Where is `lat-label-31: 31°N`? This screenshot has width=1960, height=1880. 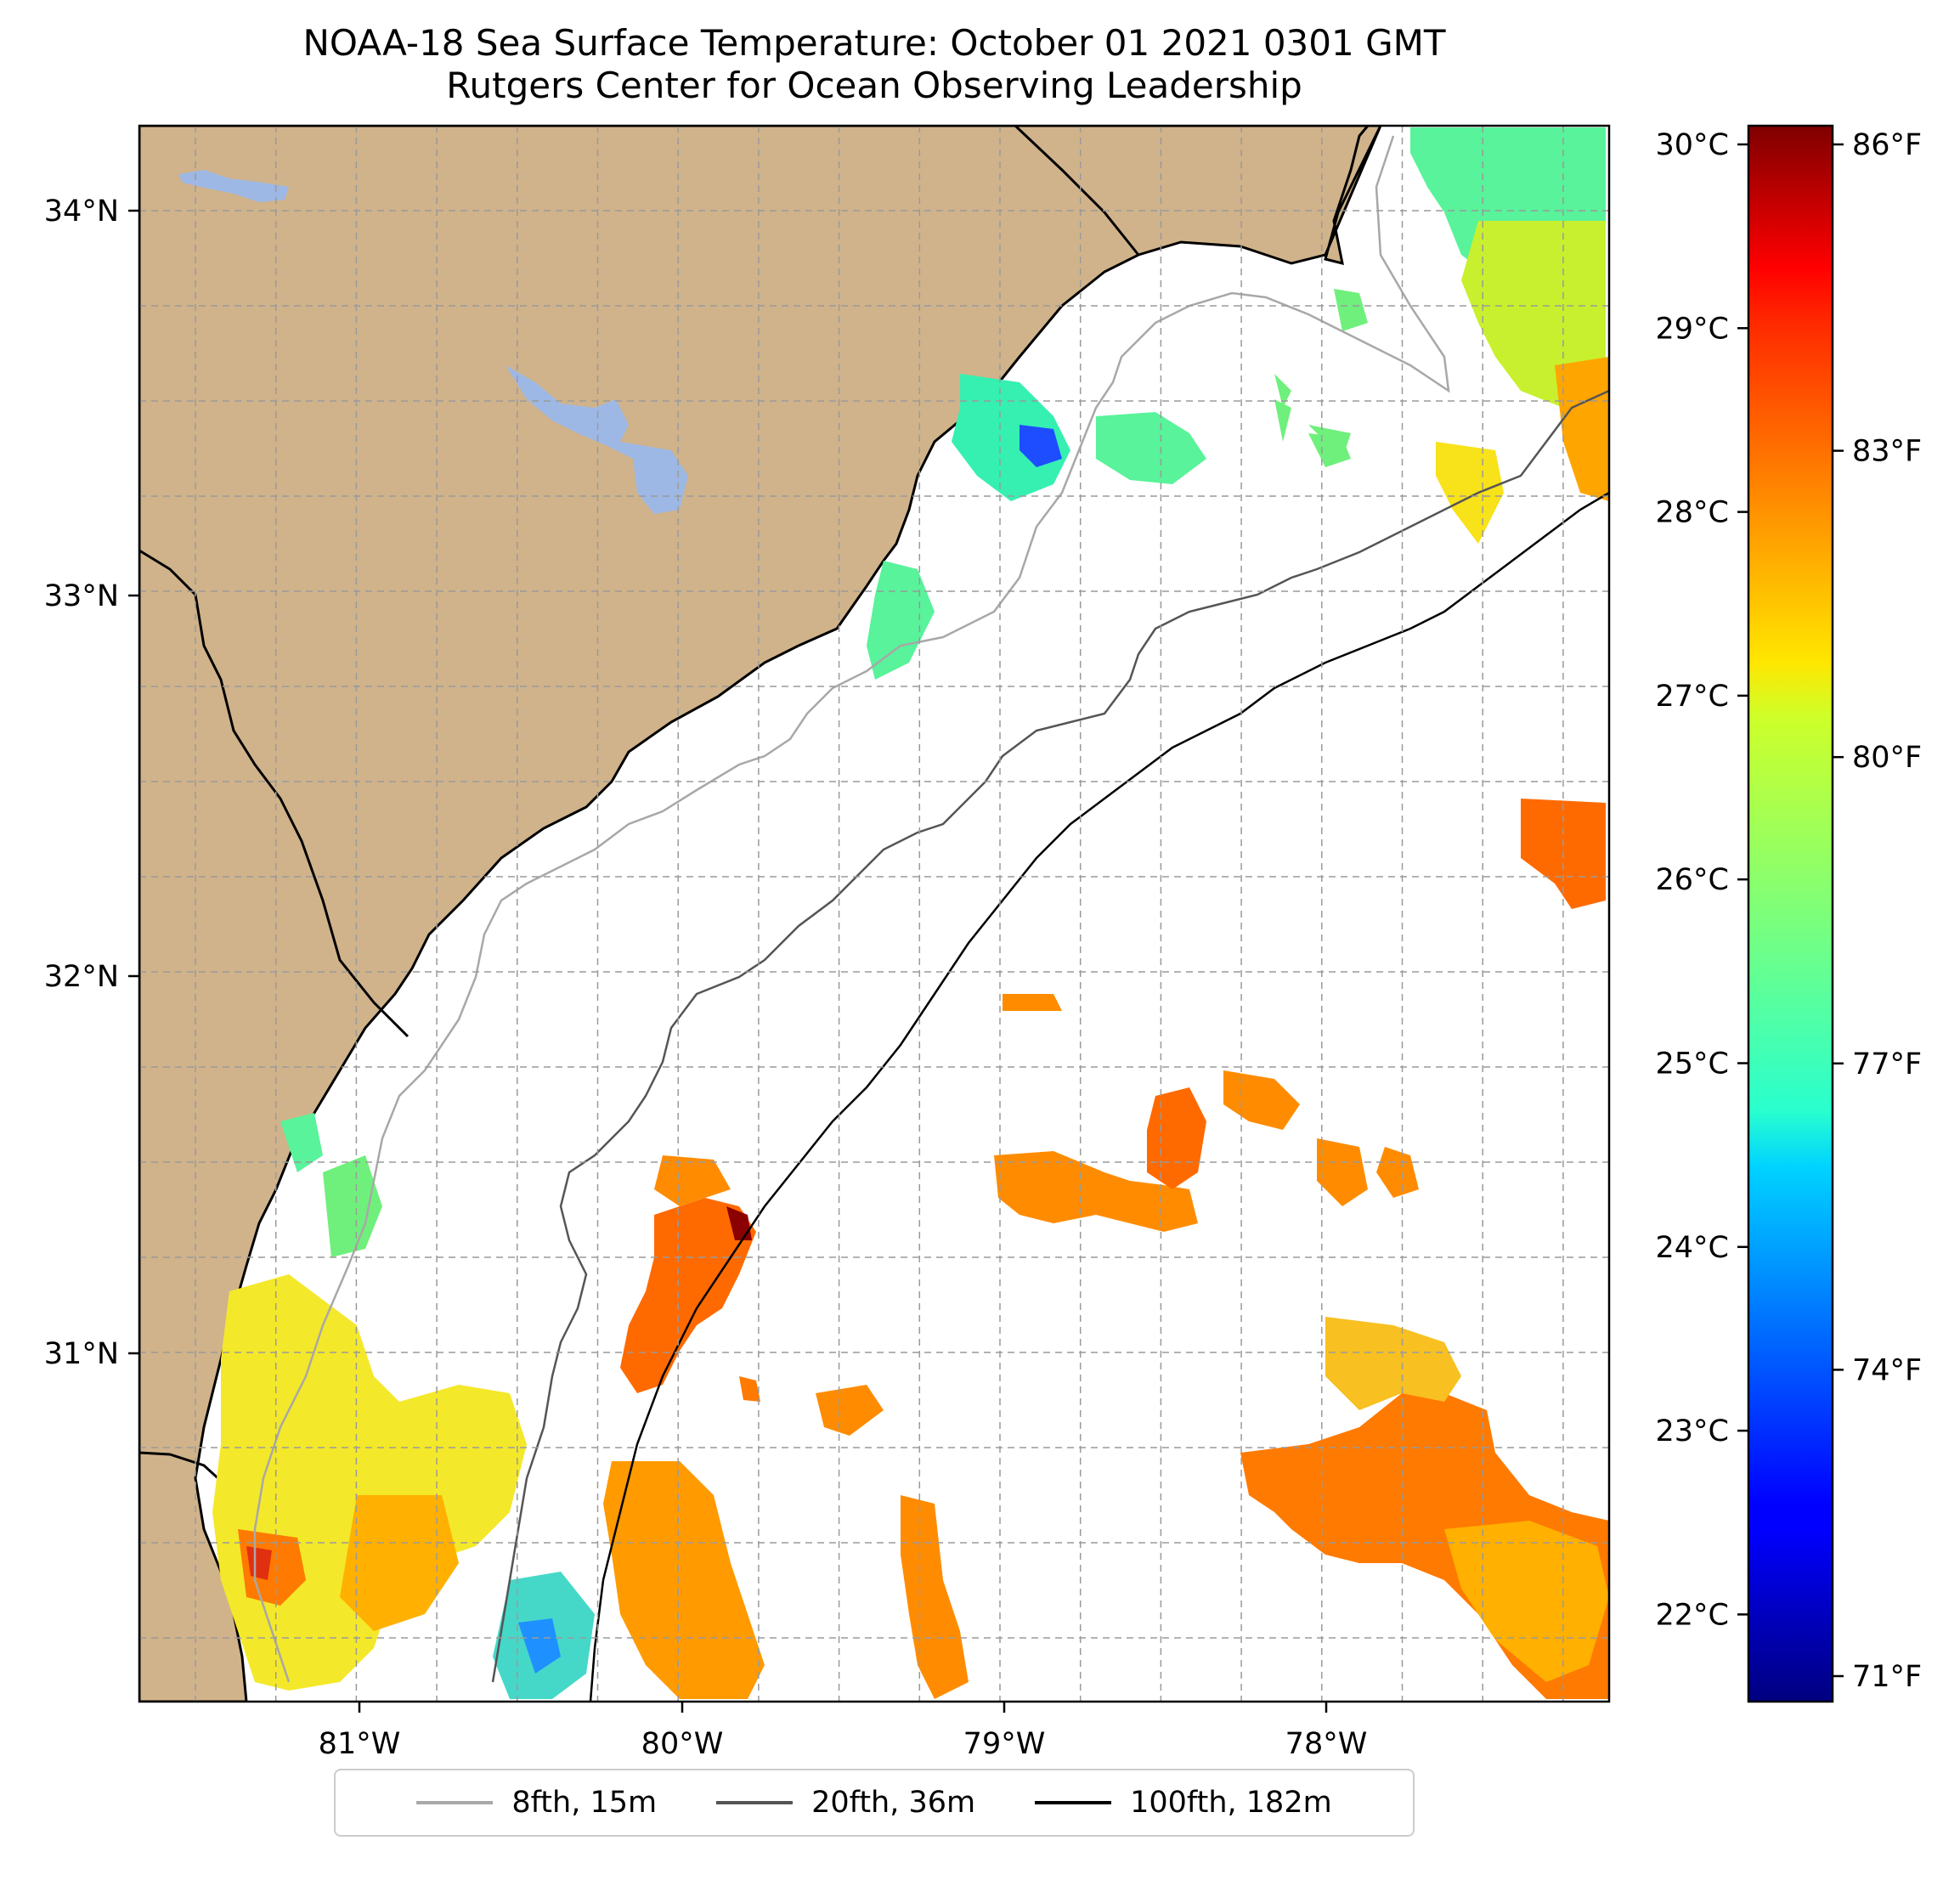
lat-label-31: 31°N is located at coordinates (82, 1354).